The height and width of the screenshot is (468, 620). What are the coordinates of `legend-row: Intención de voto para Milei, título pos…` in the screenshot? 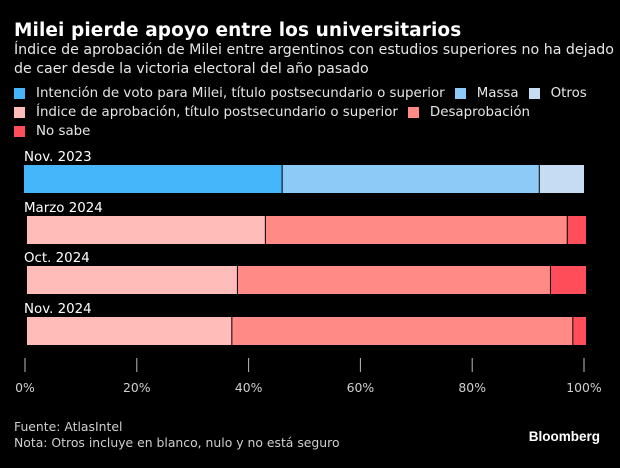 It's located at (314, 93).